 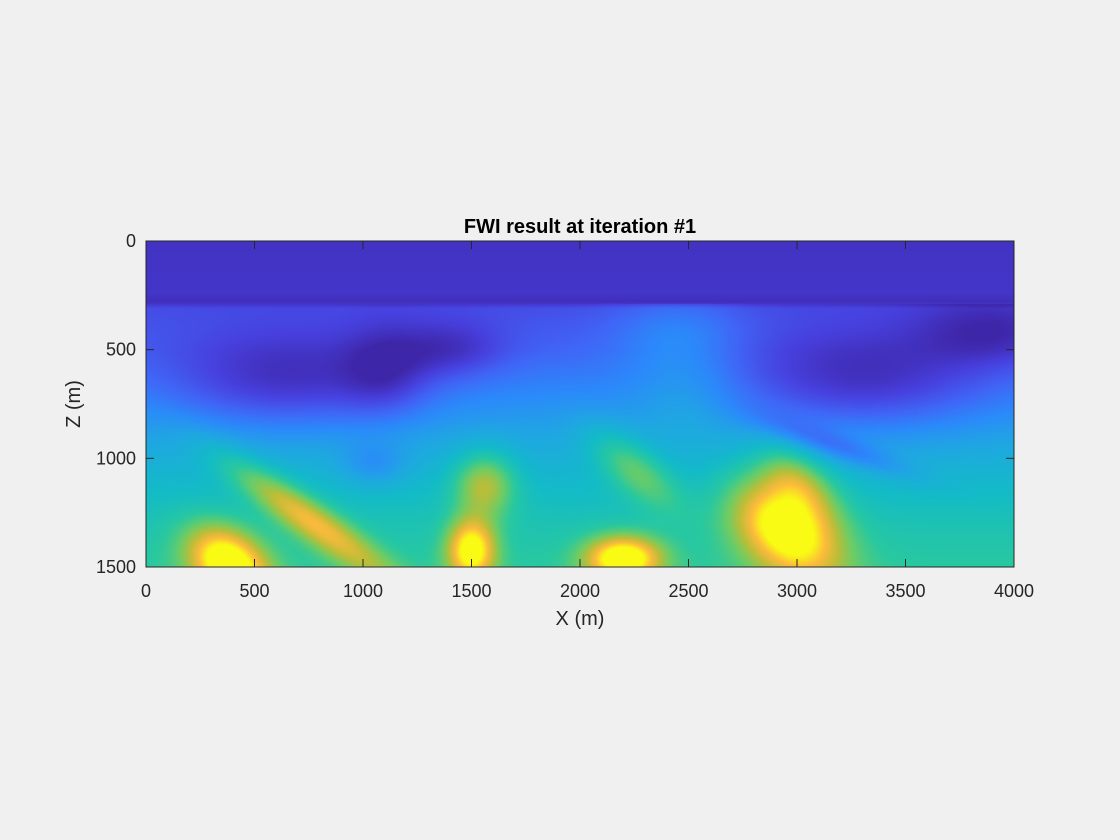 I want to click on y-tick-label: 500, so click(x=121, y=350).